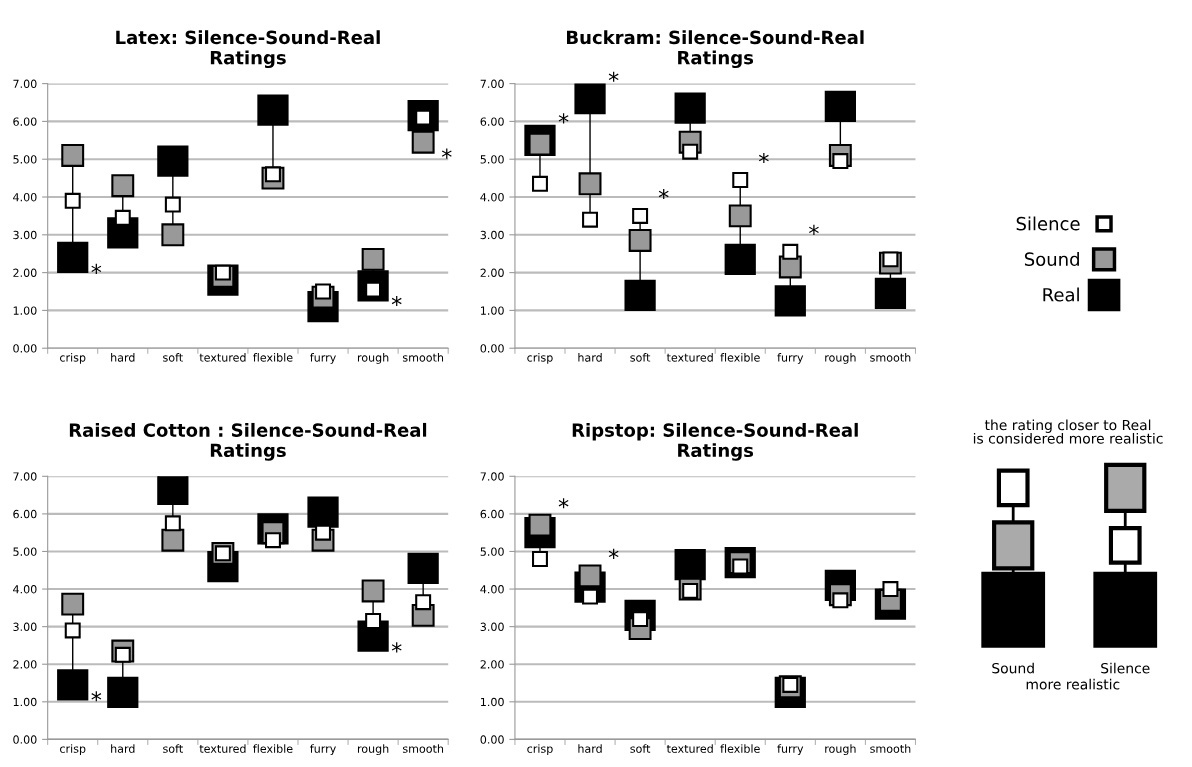 The height and width of the screenshot is (767, 1192). What do you see at coordinates (1061, 294) in the screenshot?
I see `legend-label: Real` at bounding box center [1061, 294].